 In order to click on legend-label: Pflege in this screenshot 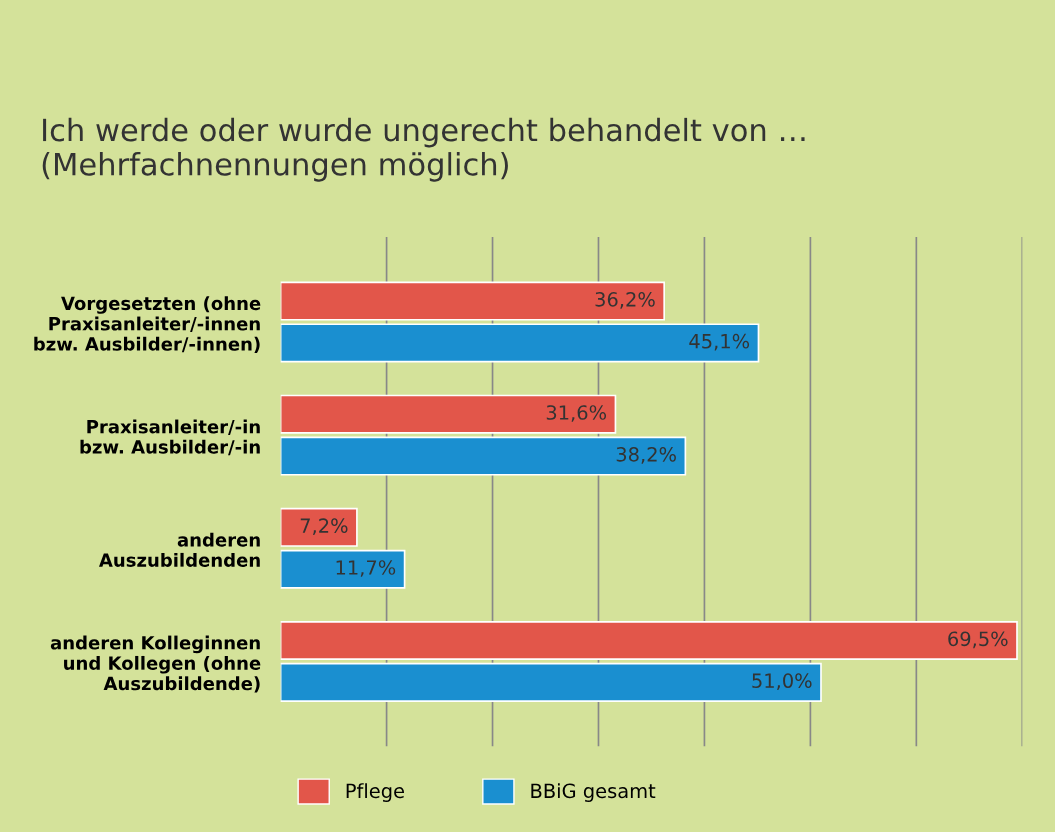, I will do `click(375, 792)`.